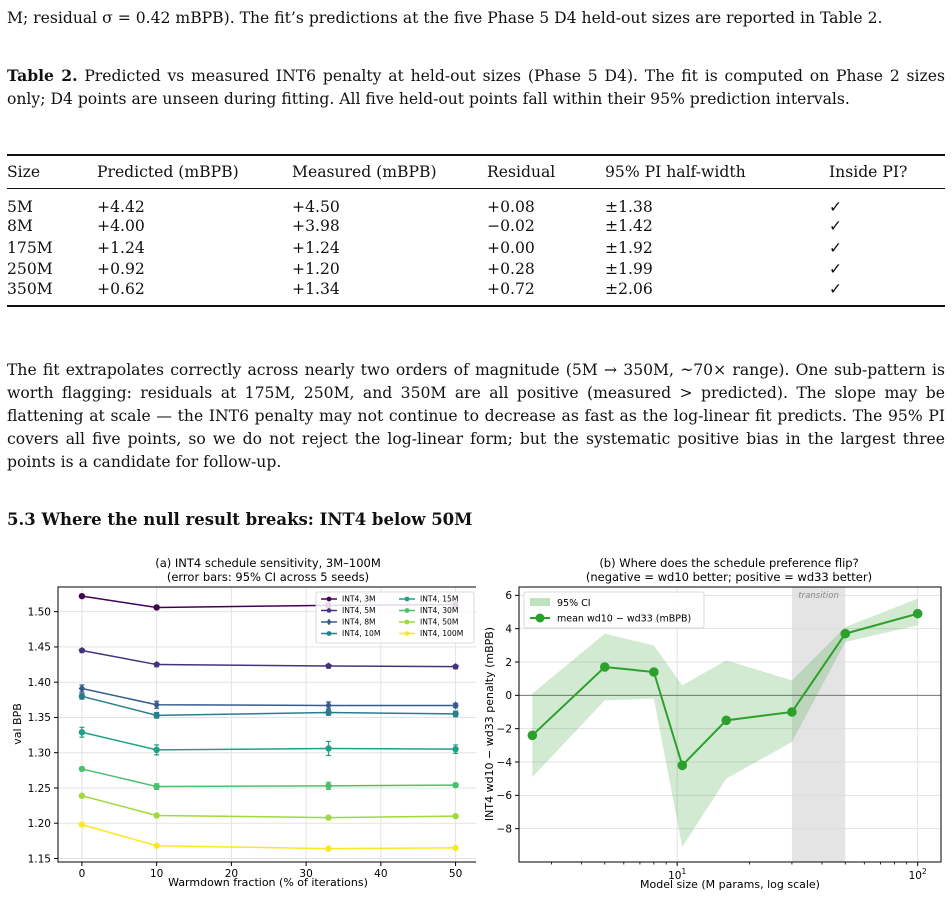 The image size is (952, 897). Describe the element at coordinates (316, 226) in the screenshot. I see `table-cell: +3.98` at that location.